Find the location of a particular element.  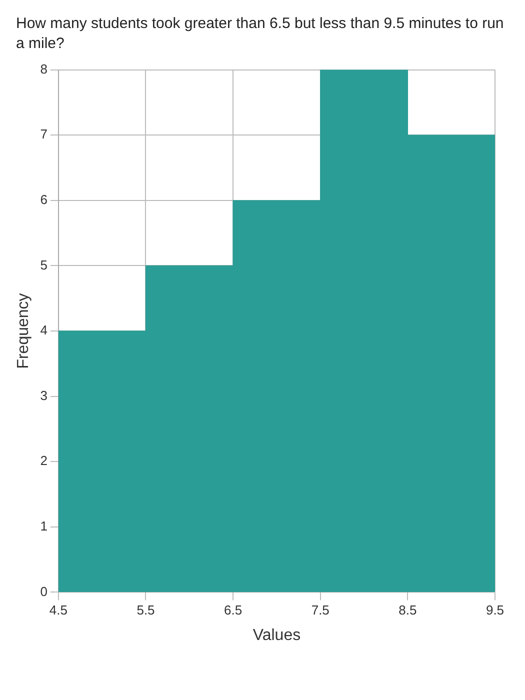

y-axis-title: Frequency is located at coordinates (23, 331).